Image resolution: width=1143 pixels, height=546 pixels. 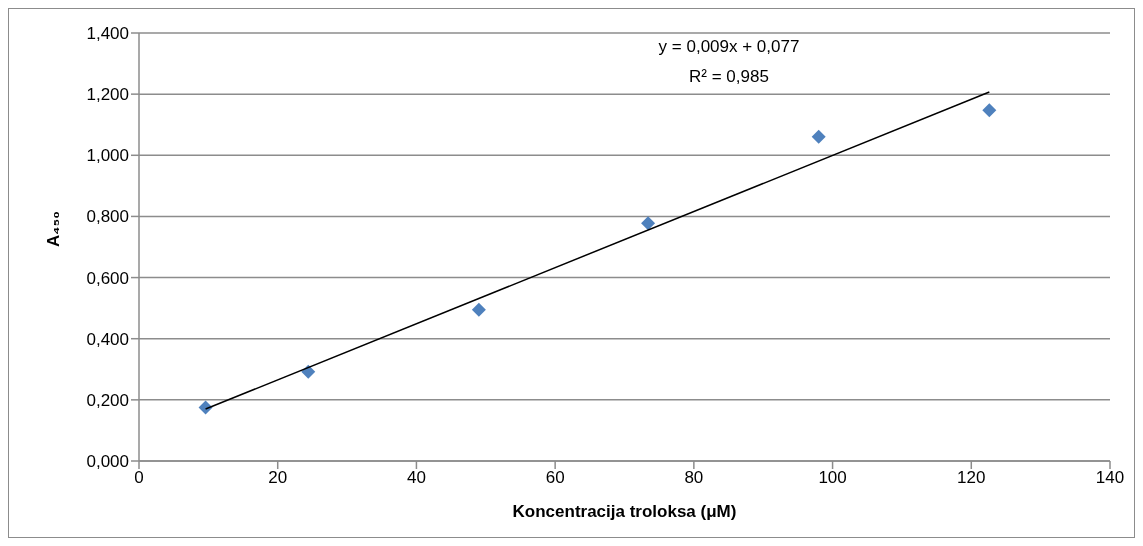 What do you see at coordinates (832, 478) in the screenshot?
I see `x-tick-label: 100` at bounding box center [832, 478].